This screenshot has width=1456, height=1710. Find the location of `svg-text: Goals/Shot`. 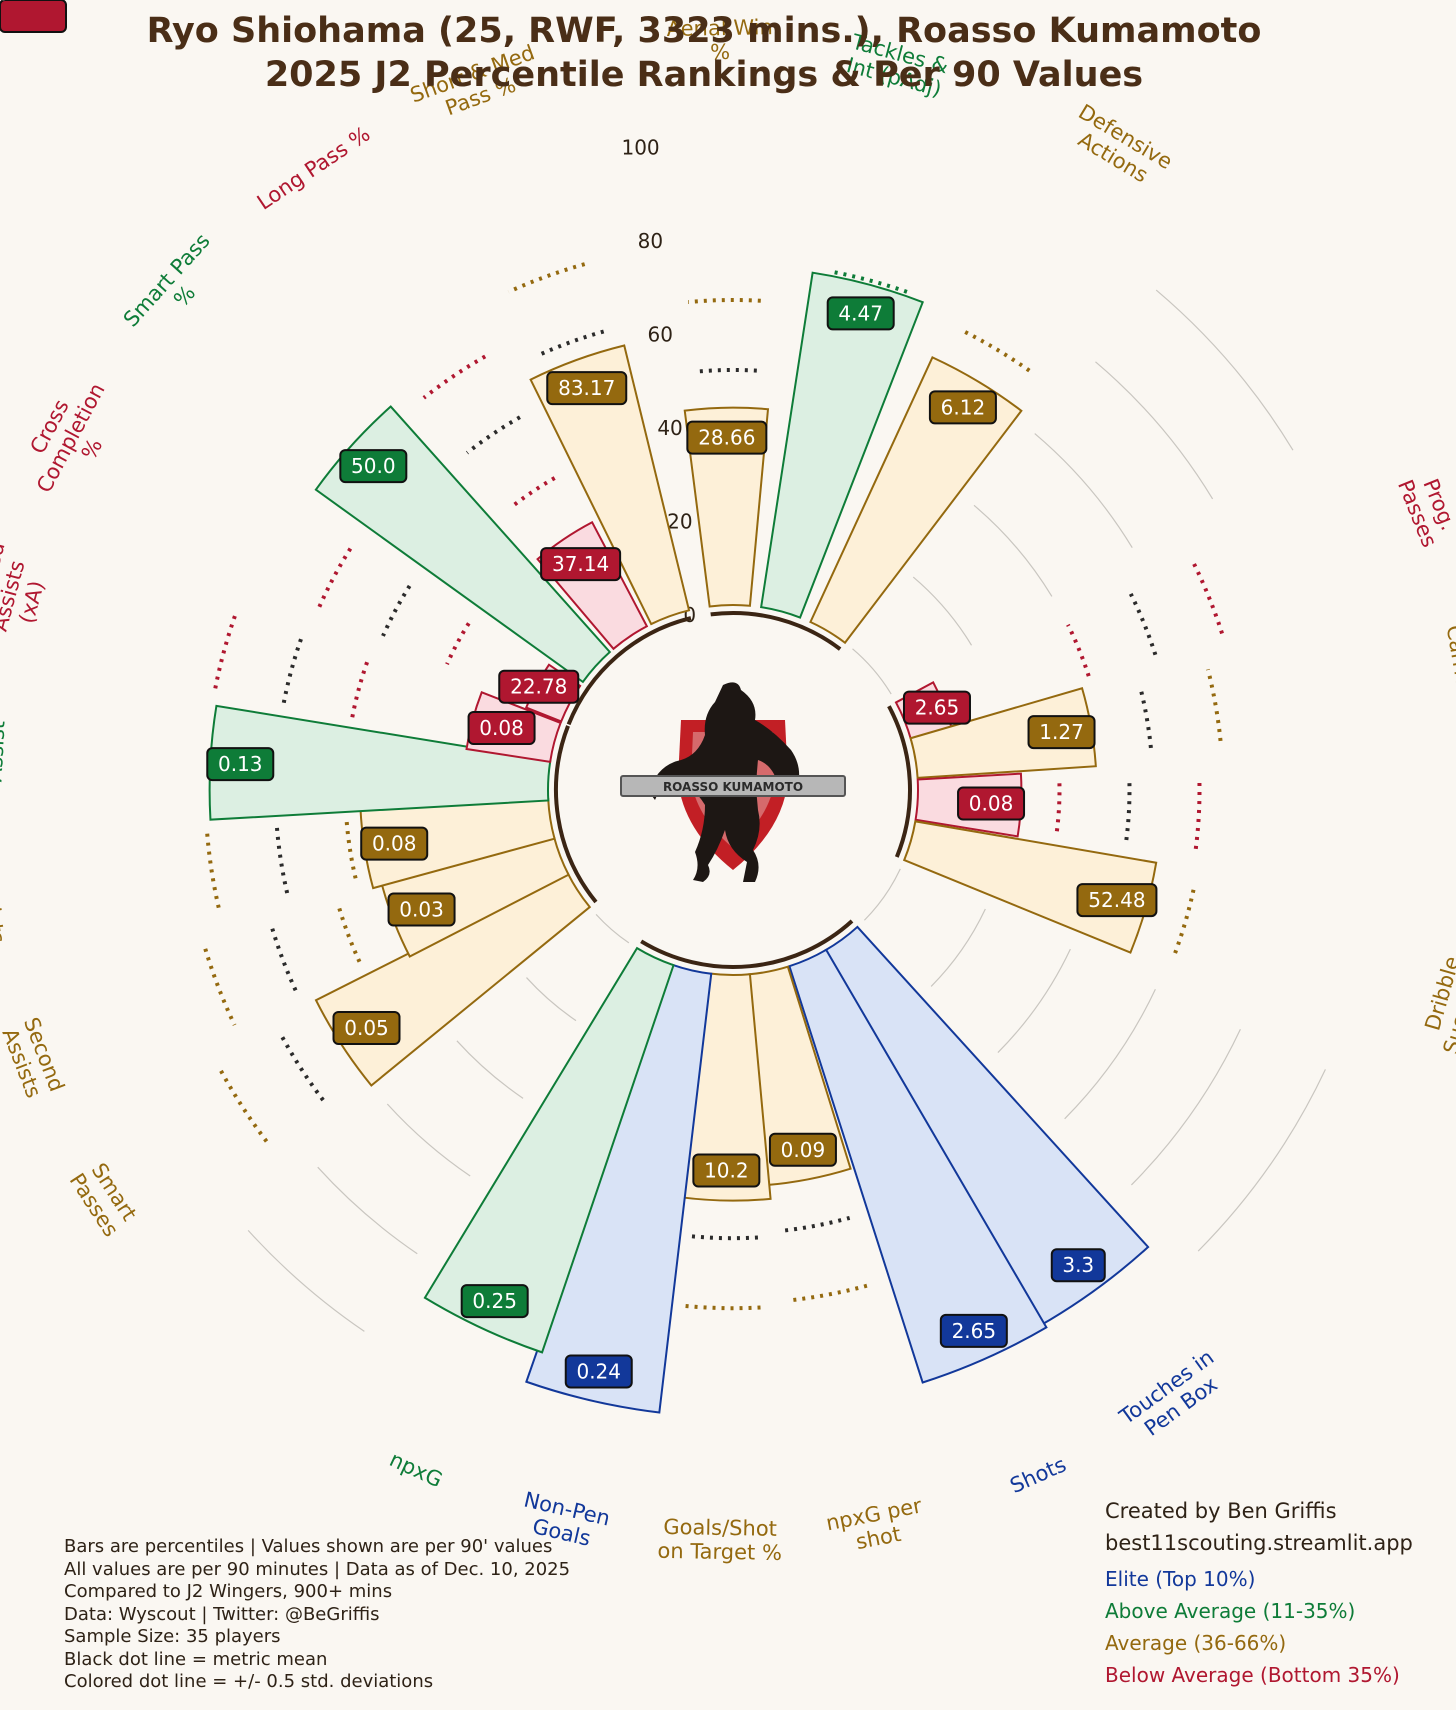

svg-text: Goals/Shot is located at coordinates (720, 1528).